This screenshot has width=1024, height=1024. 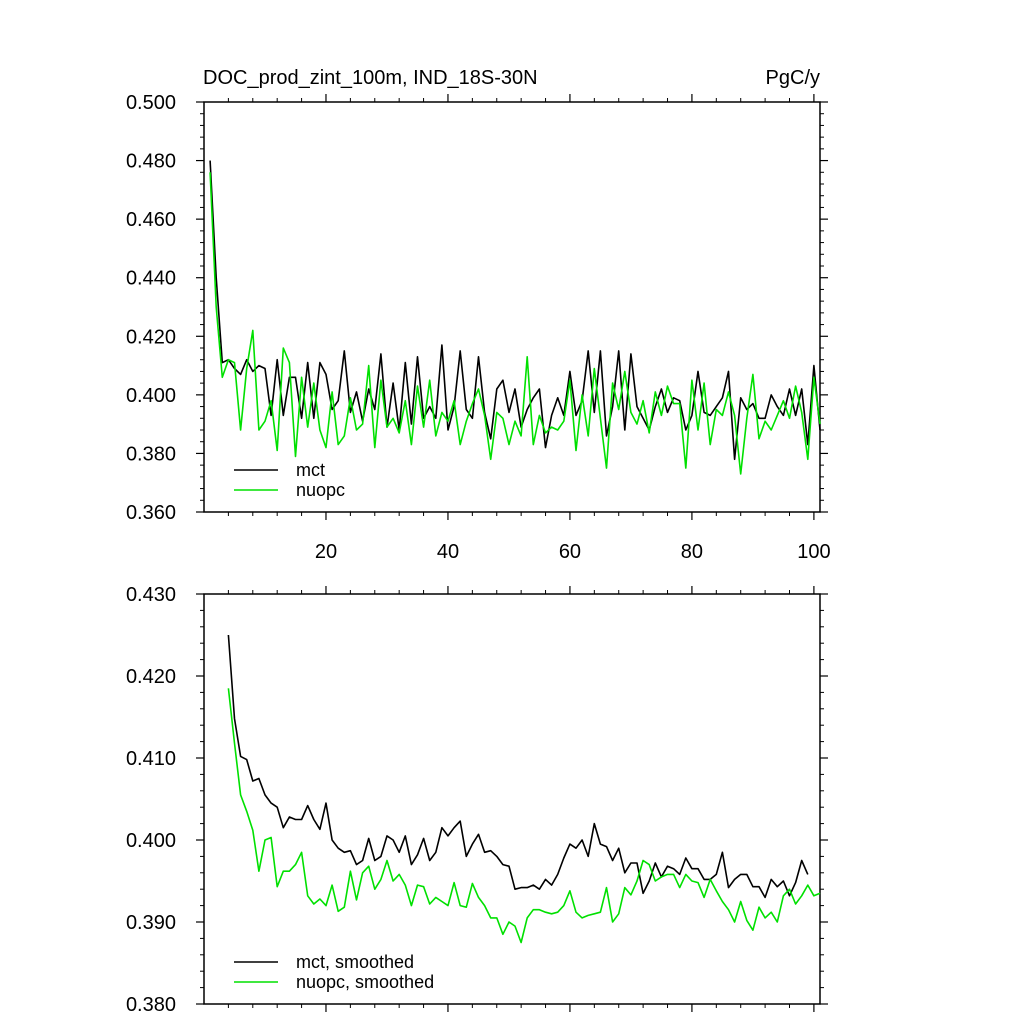 What do you see at coordinates (151, 595) in the screenshot?
I see `y-tick-label: 0.430` at bounding box center [151, 595].